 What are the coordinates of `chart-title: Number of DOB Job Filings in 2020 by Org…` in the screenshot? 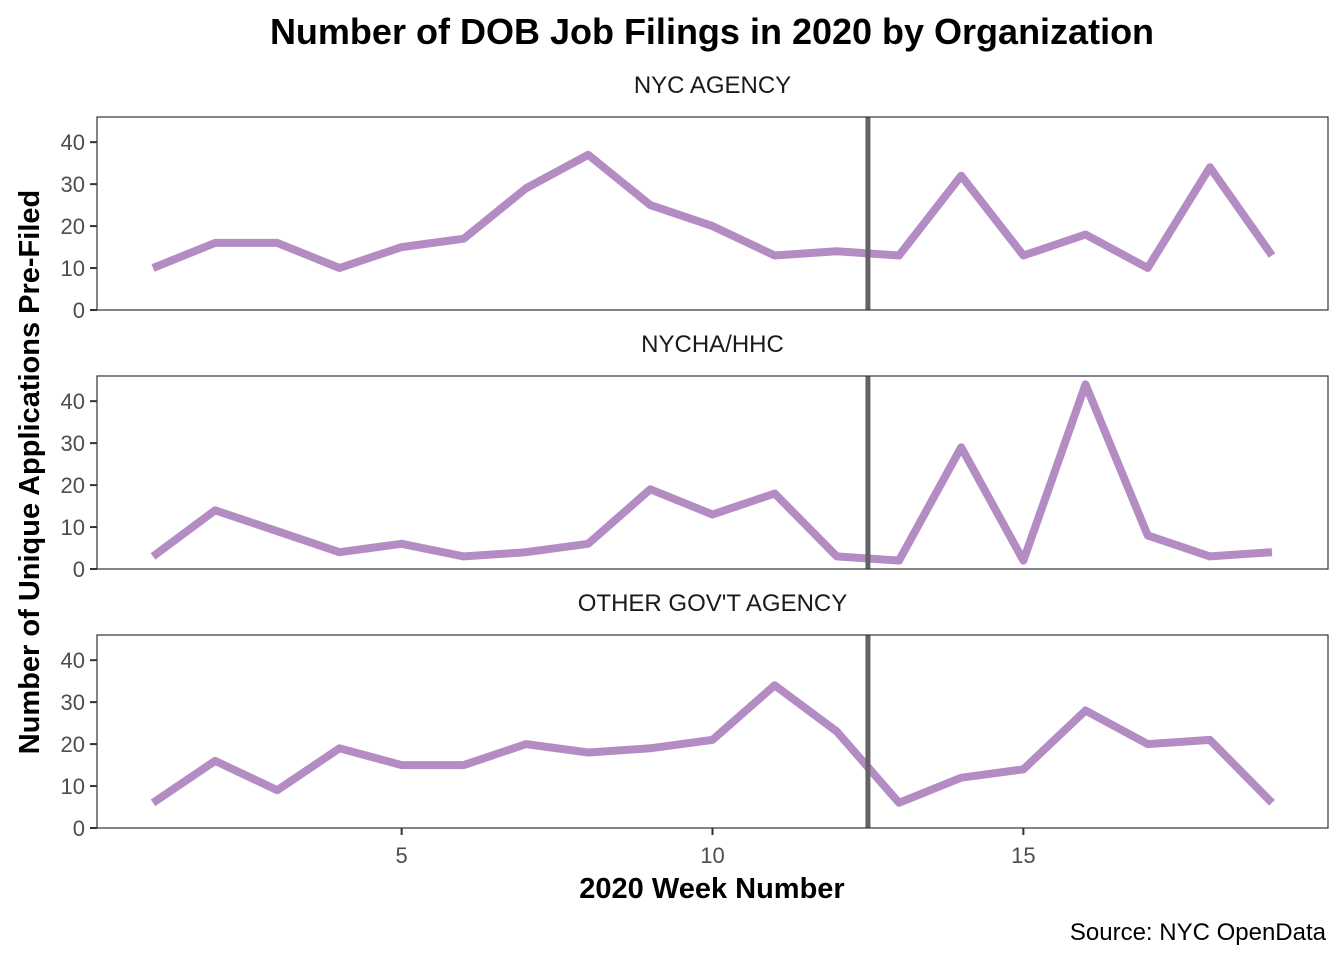 It's located at (712, 31).